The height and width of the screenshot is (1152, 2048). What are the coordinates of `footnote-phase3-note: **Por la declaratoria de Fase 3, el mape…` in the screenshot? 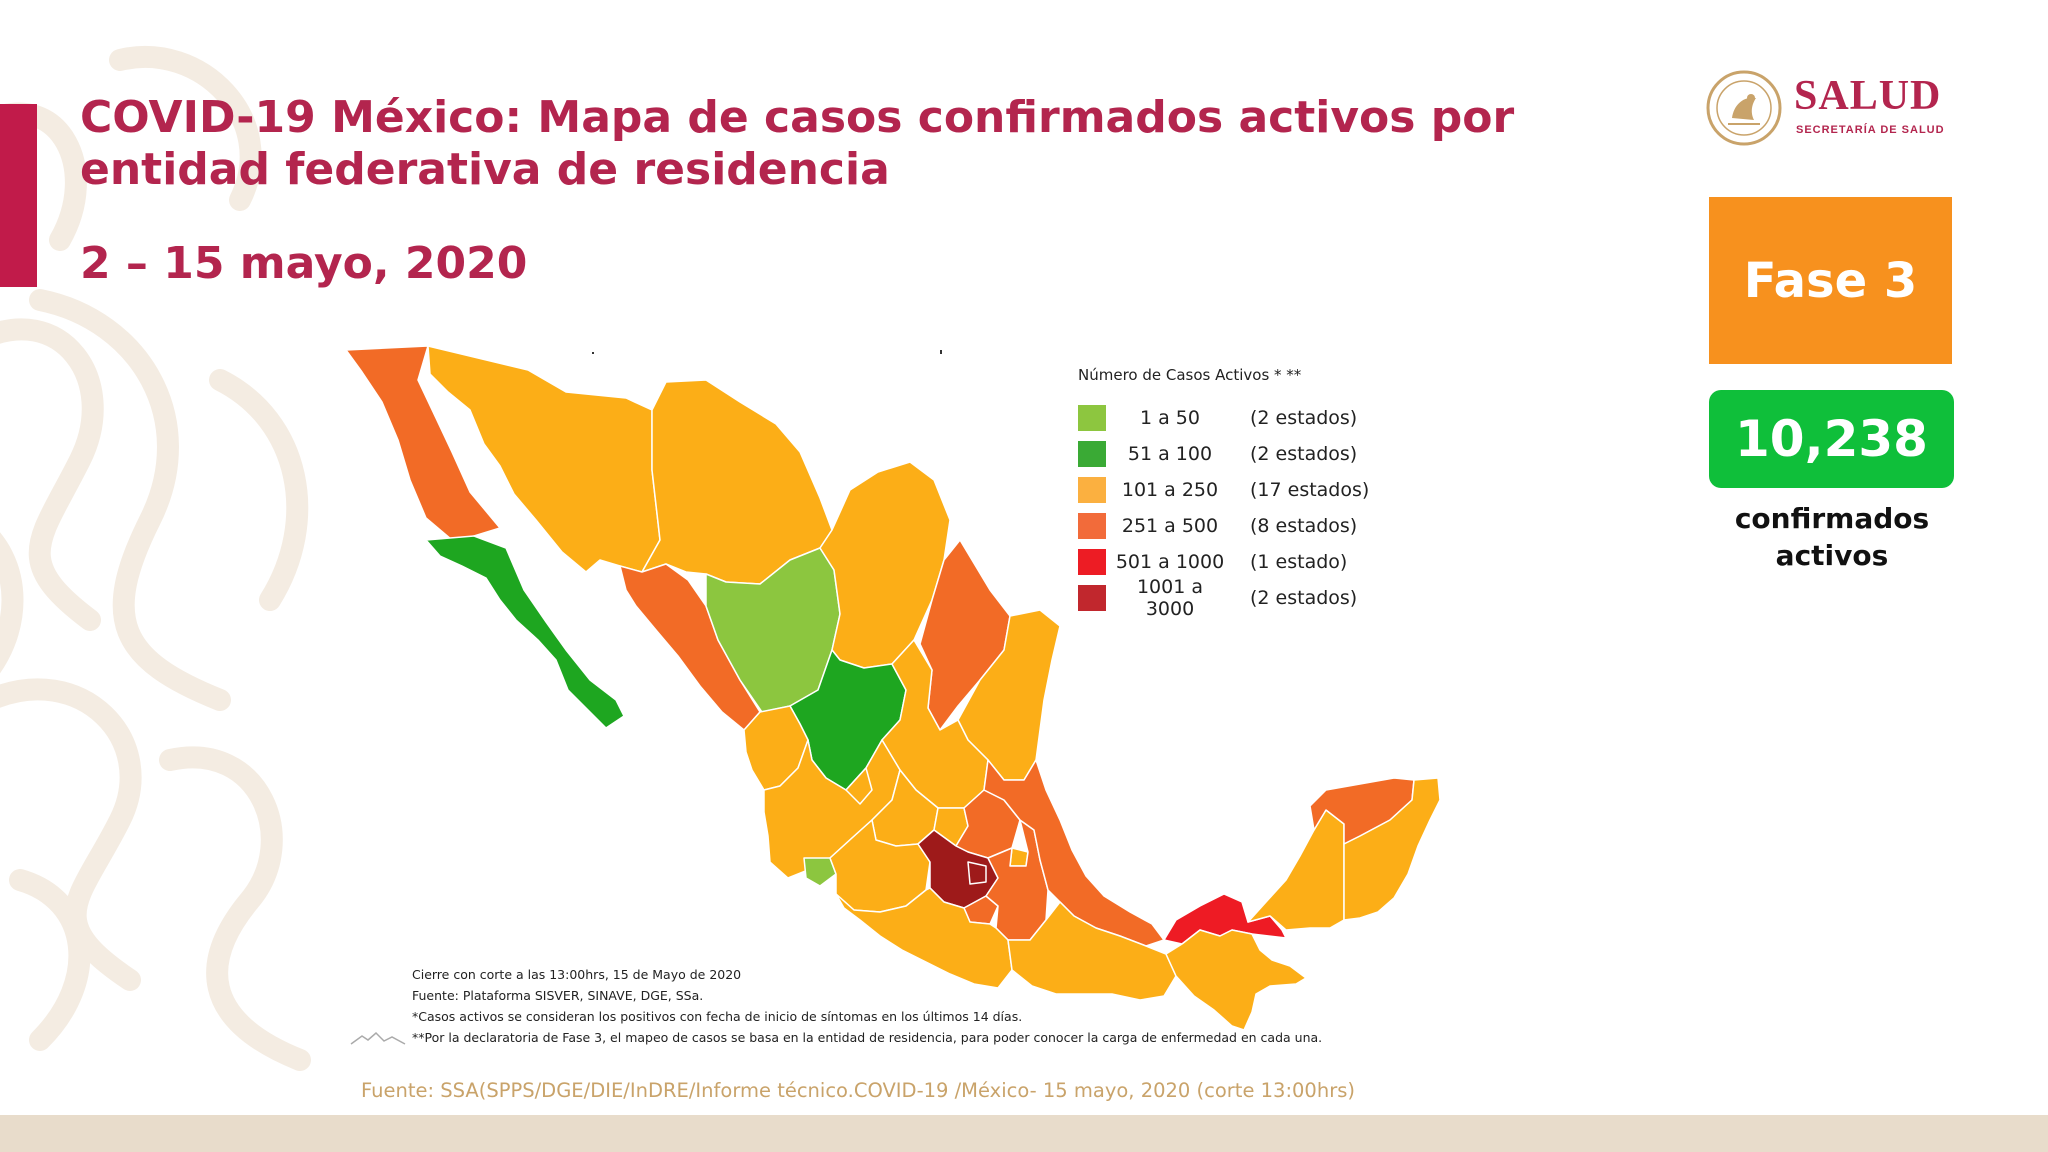 It's located at (867, 1037).